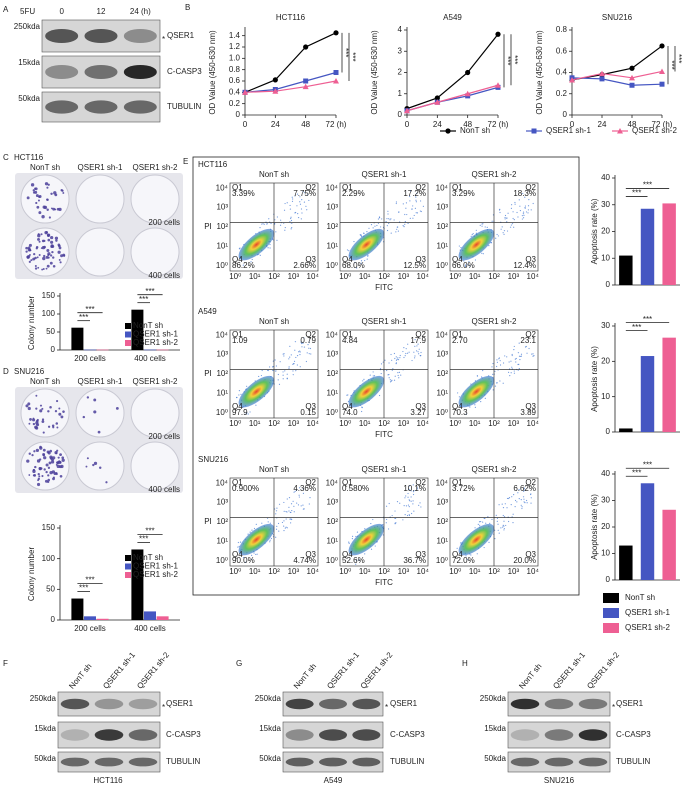 Image resolution: width=685 pixels, height=786 pixels. Describe the element at coordinates (605, 500) in the screenshot. I see `y-tick-label: 30` at that location.